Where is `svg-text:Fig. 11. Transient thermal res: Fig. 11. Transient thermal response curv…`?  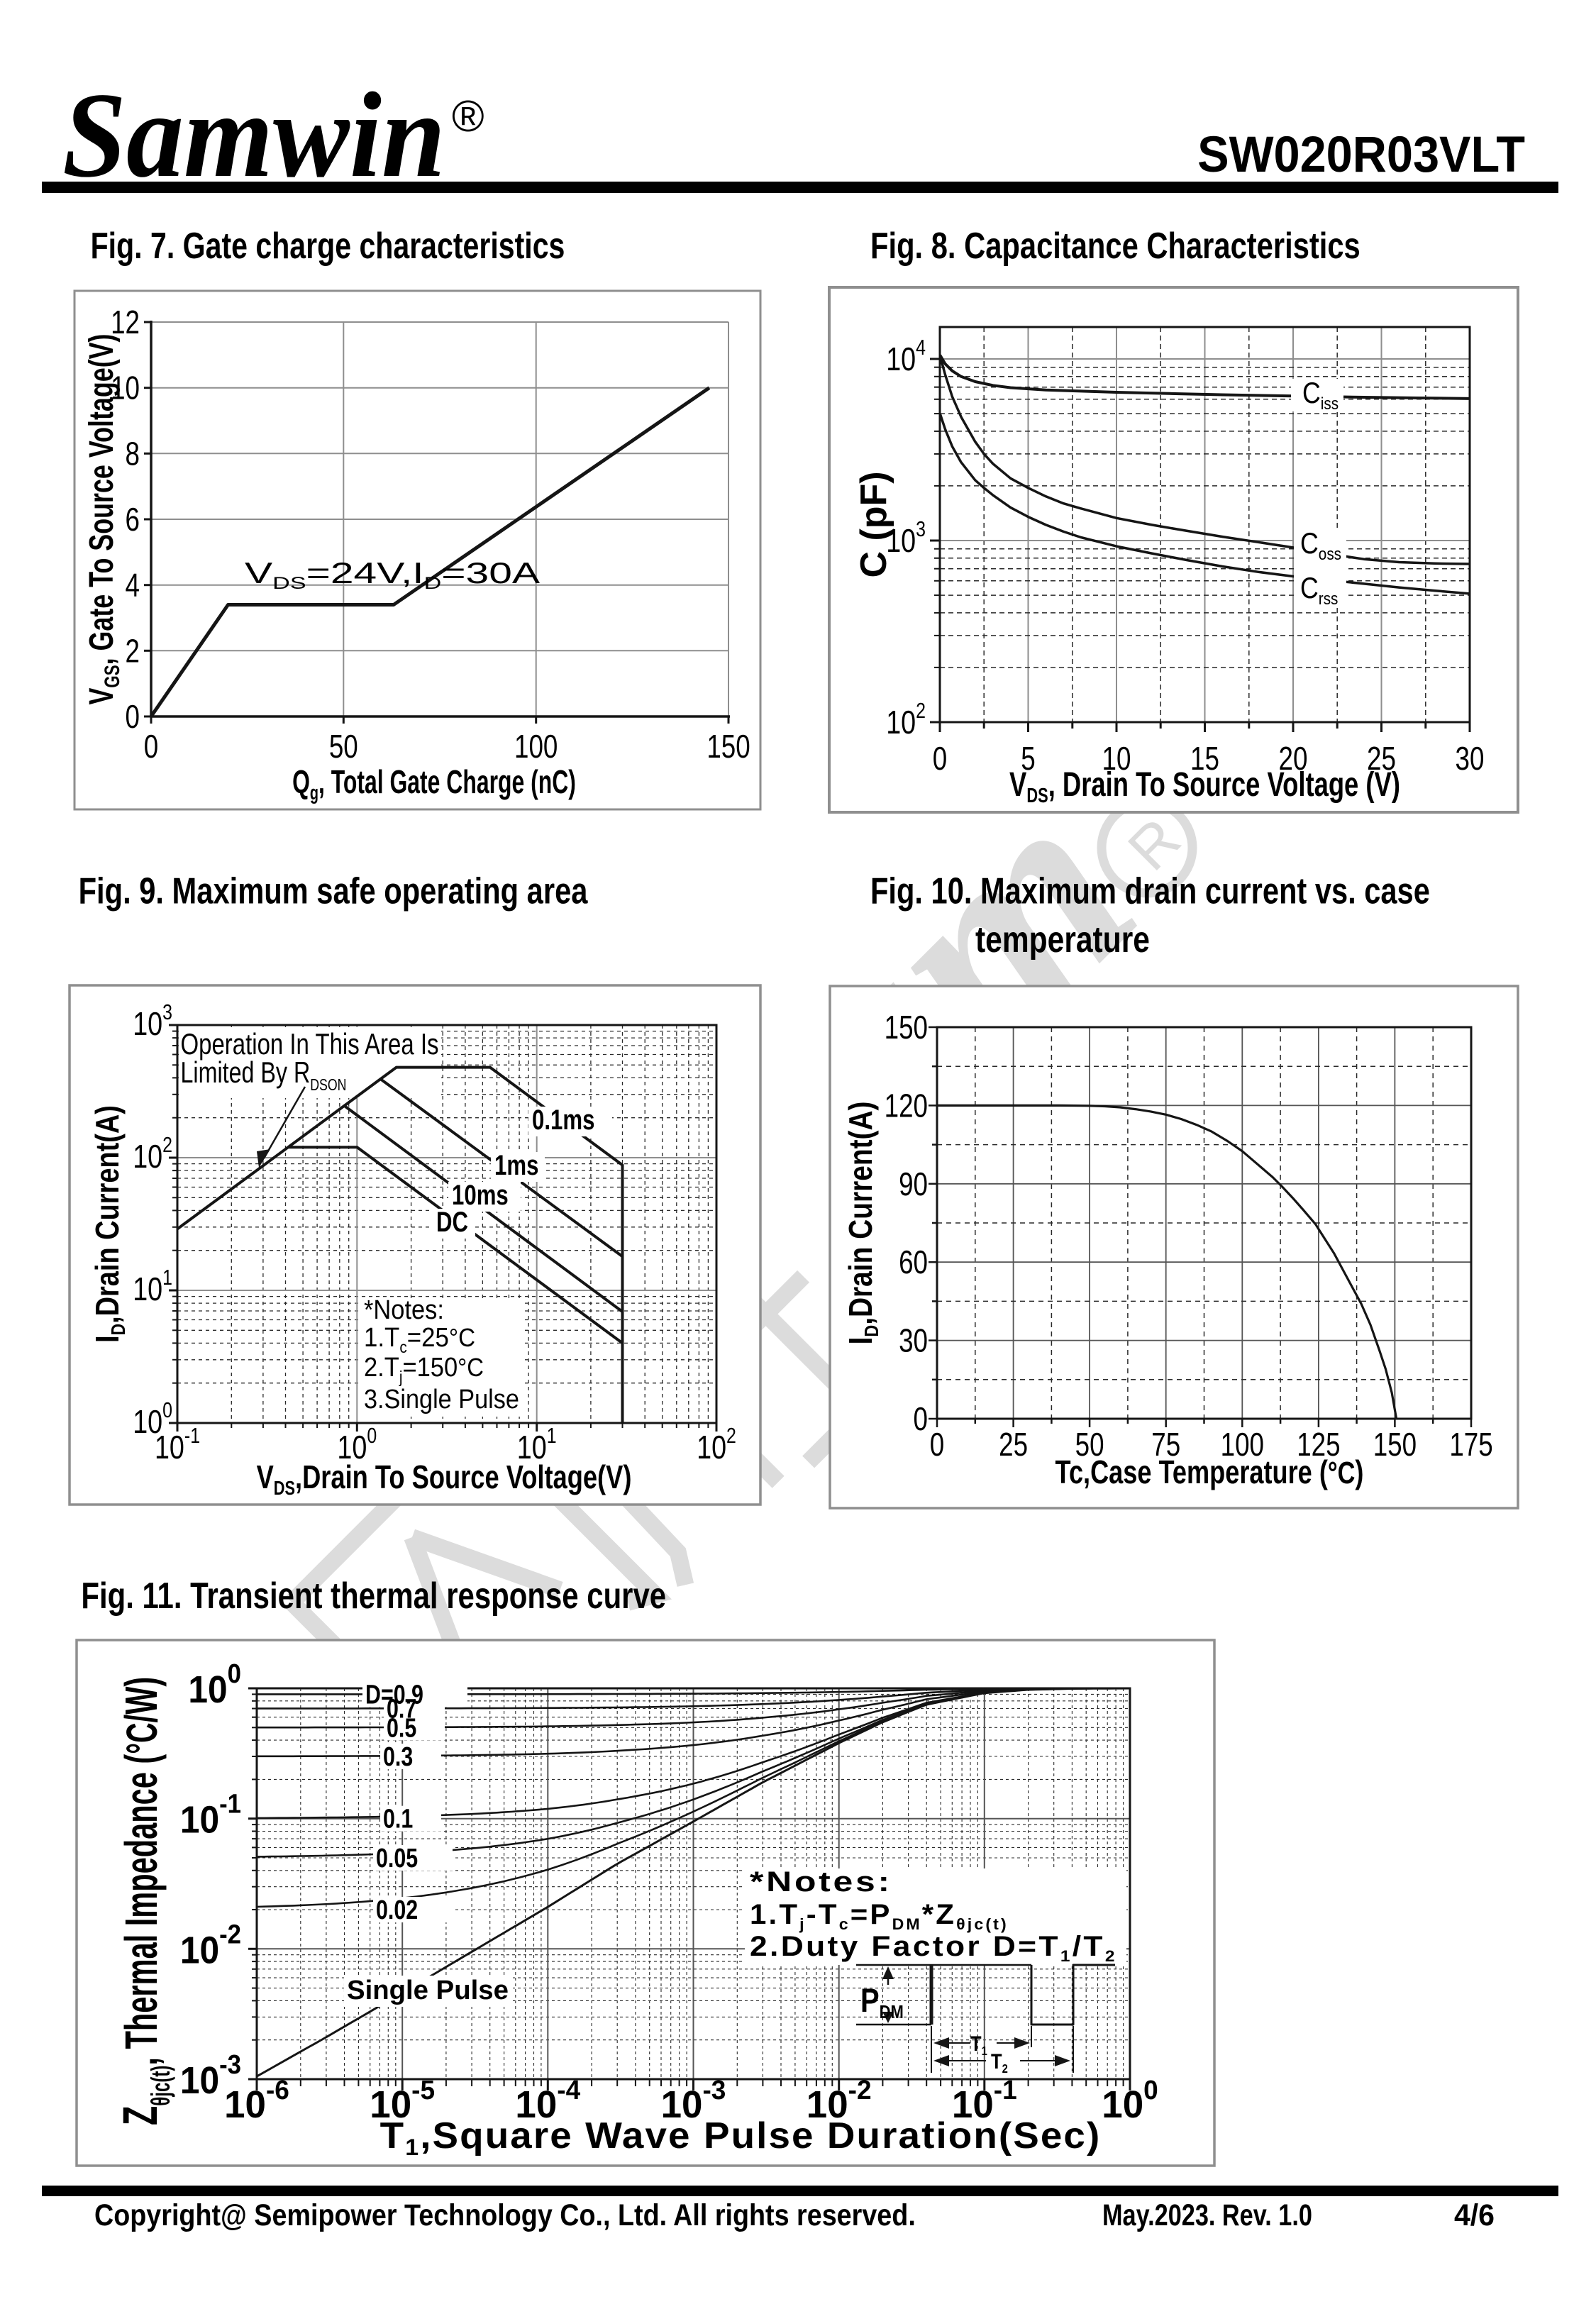
svg-text:Fig. 11. Transient thermal res: Fig. 11. Transient thermal response curv… is located at coordinates (374, 1597).